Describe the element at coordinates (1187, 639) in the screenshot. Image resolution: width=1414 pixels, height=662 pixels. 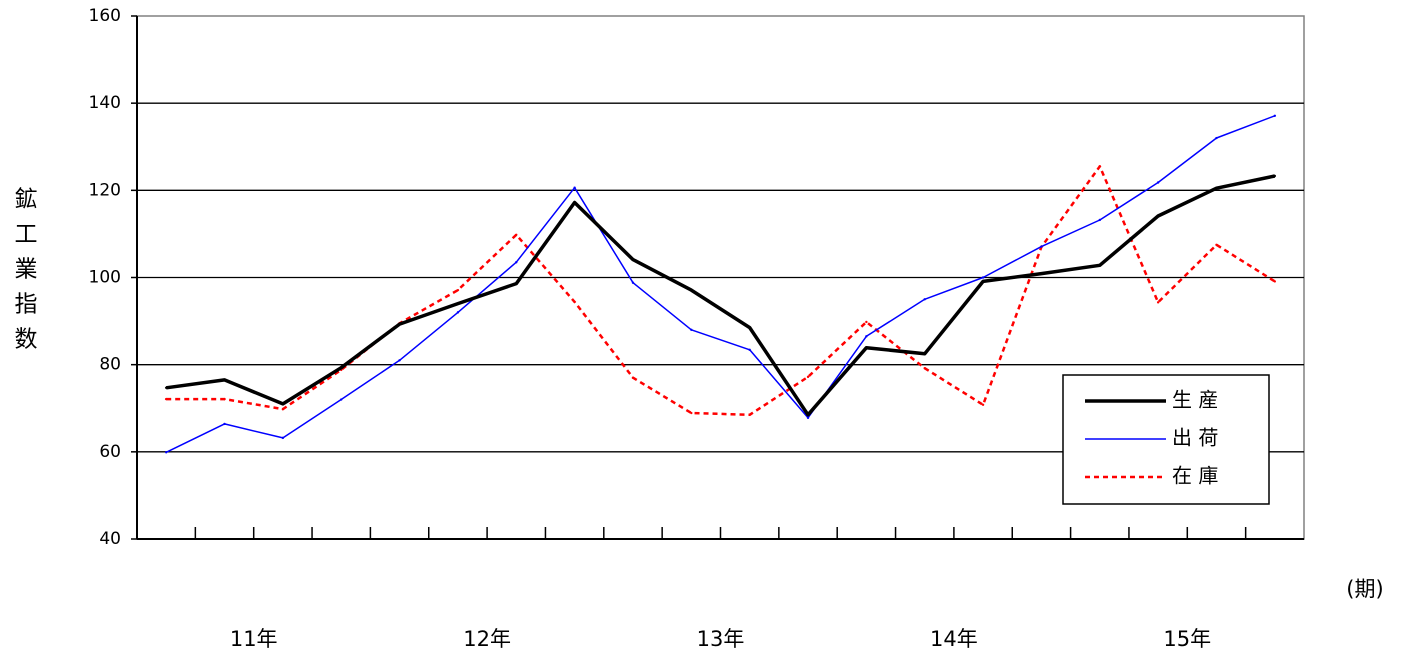
I see `year-label: 15年` at that location.